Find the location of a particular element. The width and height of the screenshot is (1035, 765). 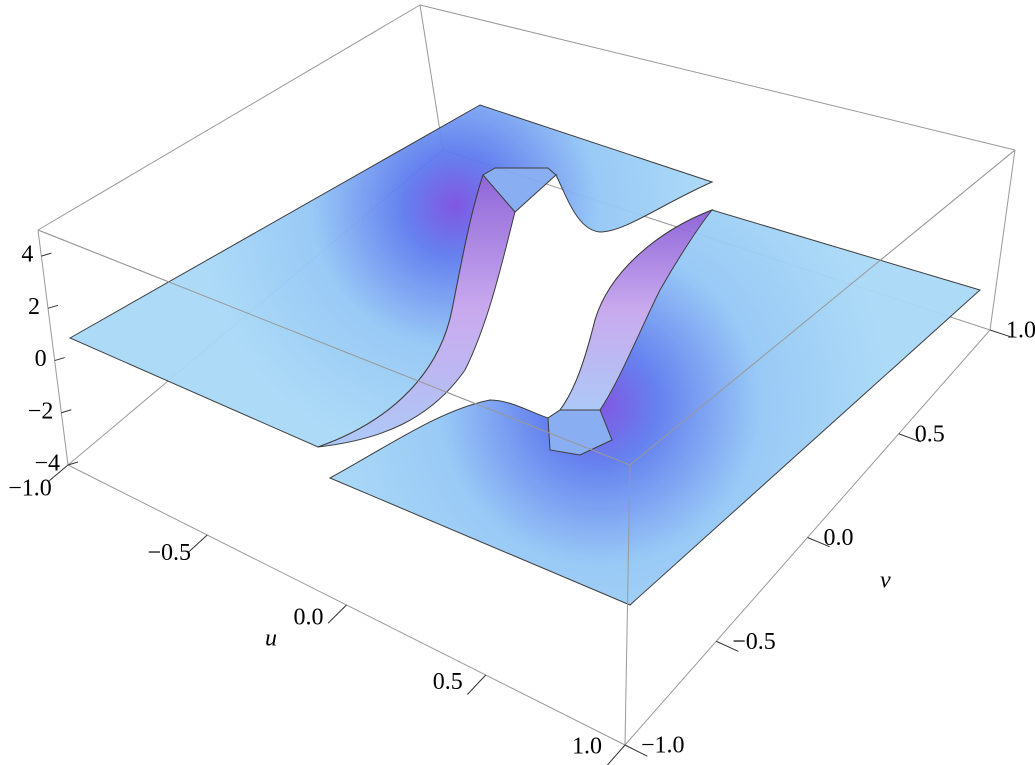

y-tick-label: 0.0 is located at coordinates (839, 538).